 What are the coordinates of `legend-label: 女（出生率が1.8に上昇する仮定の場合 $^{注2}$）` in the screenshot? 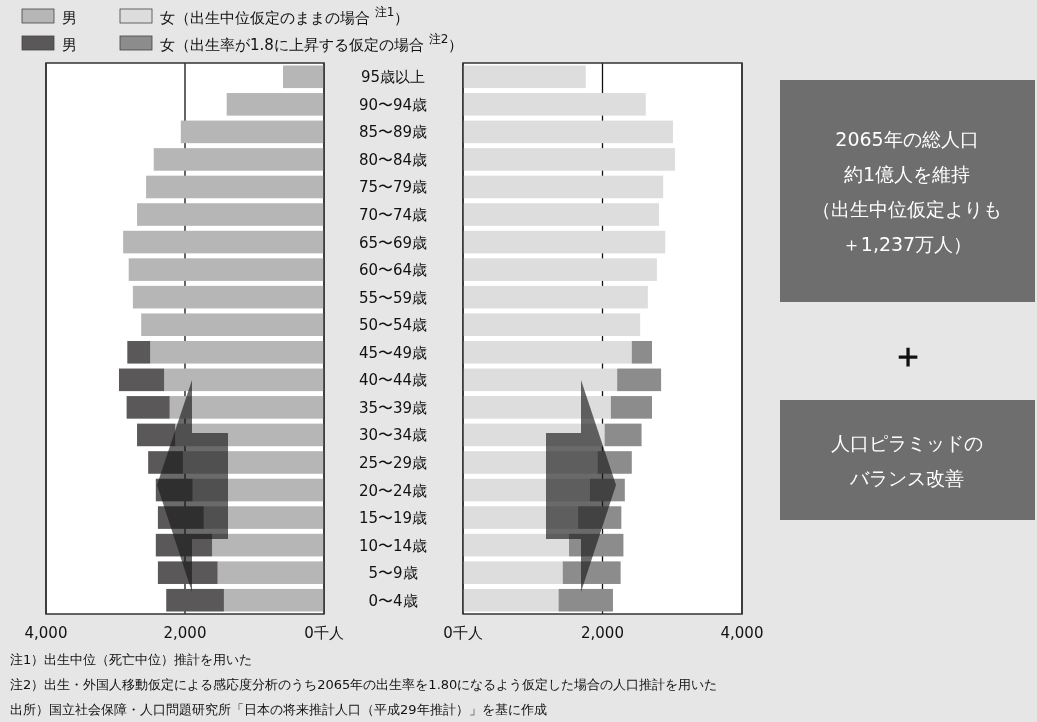 It's located at (312, 43).